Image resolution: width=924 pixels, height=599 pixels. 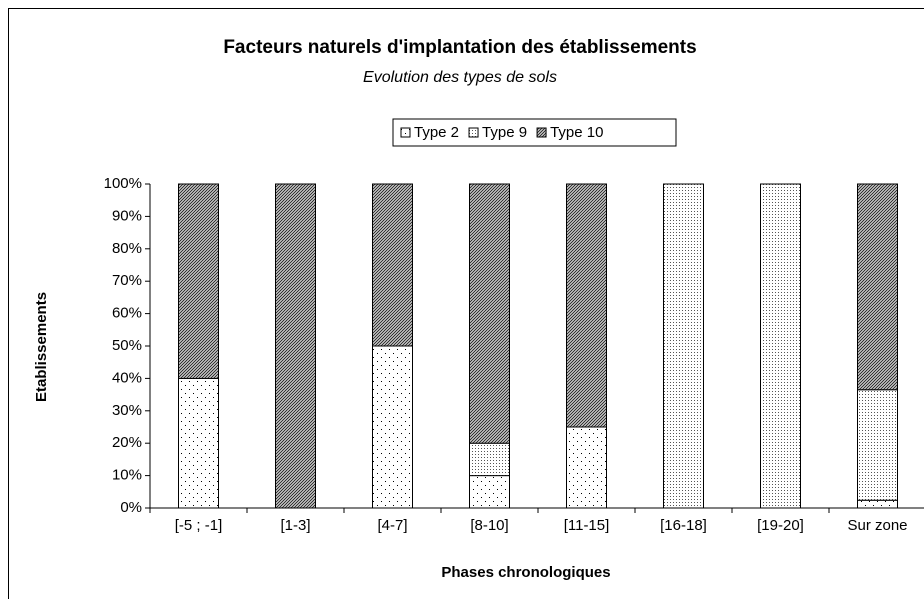 I want to click on x-tick-label: [16-18], so click(x=683, y=525).